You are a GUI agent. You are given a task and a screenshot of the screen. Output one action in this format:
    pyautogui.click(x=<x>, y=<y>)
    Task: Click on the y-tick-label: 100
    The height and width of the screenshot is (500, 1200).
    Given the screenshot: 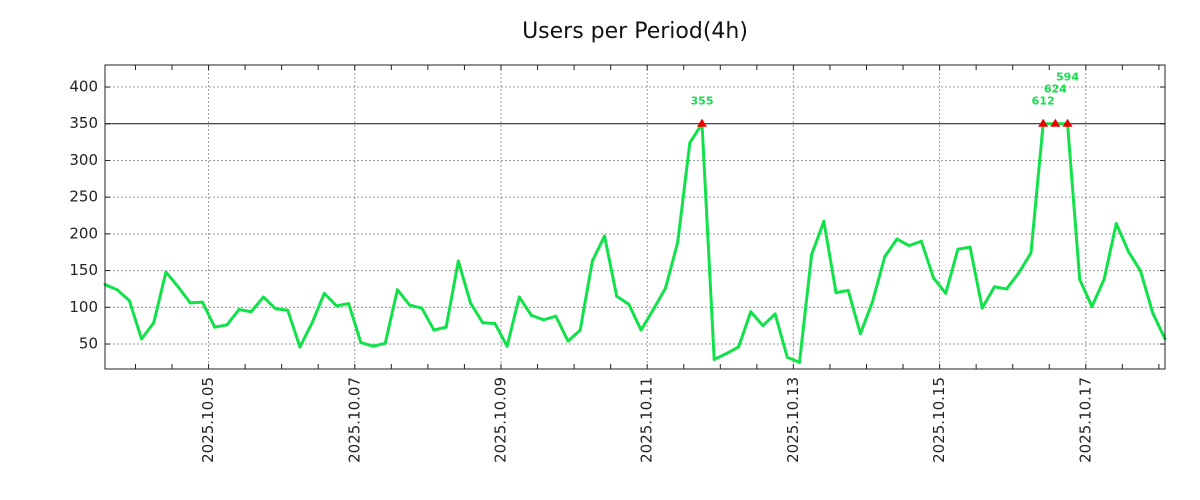 What is the action you would take?
    pyautogui.click(x=83, y=307)
    